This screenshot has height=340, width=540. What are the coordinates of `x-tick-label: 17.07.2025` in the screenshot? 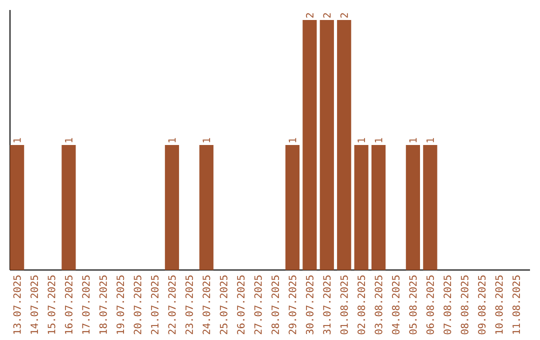 It's located at (86, 305).